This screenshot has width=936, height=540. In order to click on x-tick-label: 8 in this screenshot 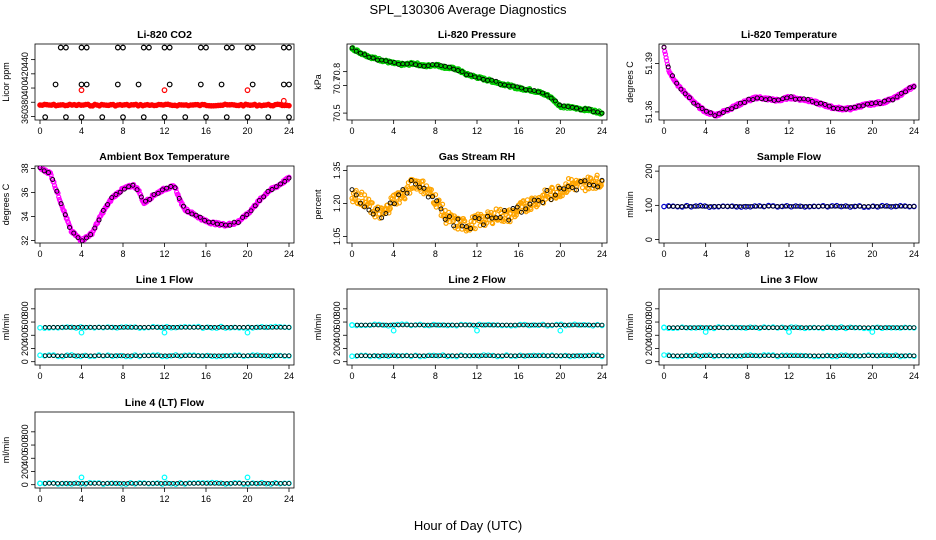, I will do `click(122, 376)`.